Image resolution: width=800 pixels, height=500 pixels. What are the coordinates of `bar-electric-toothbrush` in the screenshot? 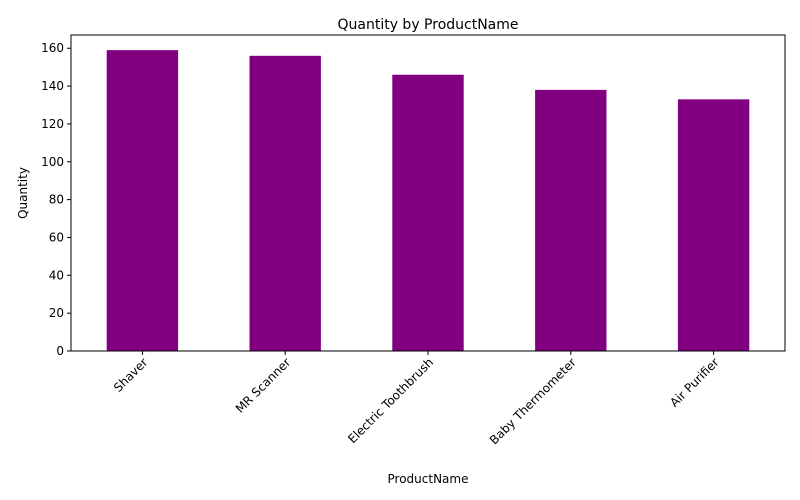 It's located at (428, 213).